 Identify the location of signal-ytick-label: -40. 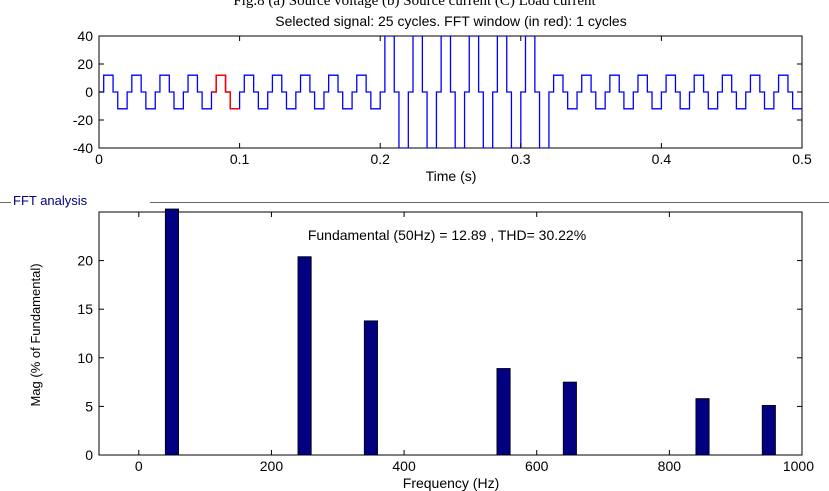
(83, 148).